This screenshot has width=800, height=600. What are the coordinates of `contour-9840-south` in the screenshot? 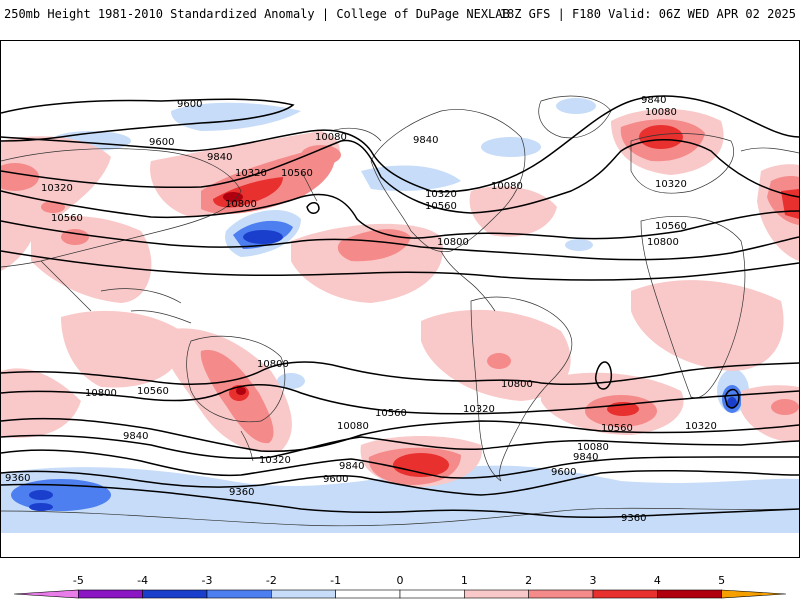 It's located at (400, 464).